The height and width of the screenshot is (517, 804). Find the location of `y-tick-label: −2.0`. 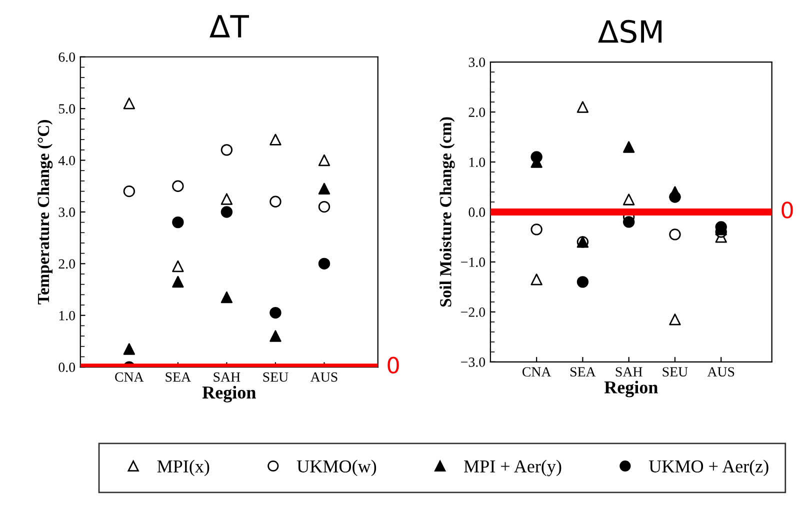

y-tick-label: −2.0 is located at coordinates (473, 312).